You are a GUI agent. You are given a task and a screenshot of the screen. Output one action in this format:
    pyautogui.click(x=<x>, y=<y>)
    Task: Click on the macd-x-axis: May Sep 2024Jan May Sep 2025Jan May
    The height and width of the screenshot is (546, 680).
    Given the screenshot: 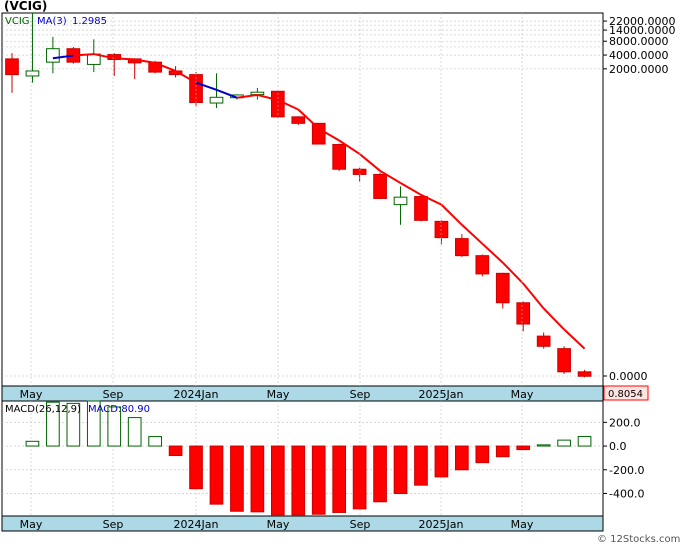 What is the action you would take?
    pyautogui.click(x=277, y=524)
    